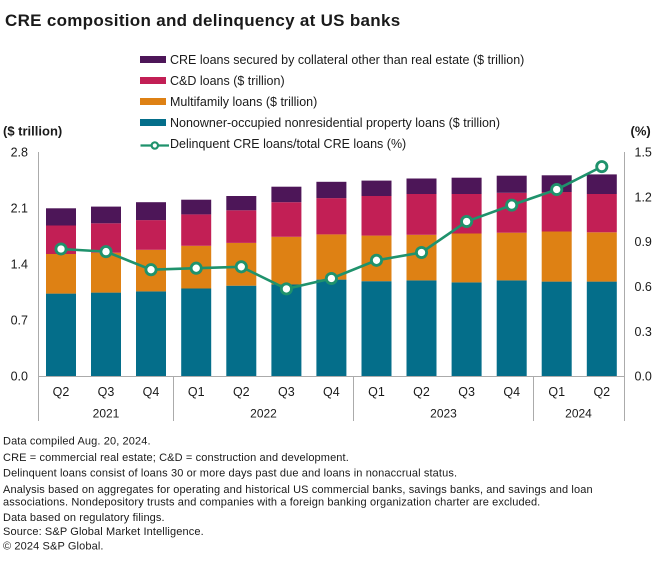 Image resolution: width=660 pixels, height=564 pixels. I want to click on svg-text: Multifamily loans ($ trillion), so click(243, 102).